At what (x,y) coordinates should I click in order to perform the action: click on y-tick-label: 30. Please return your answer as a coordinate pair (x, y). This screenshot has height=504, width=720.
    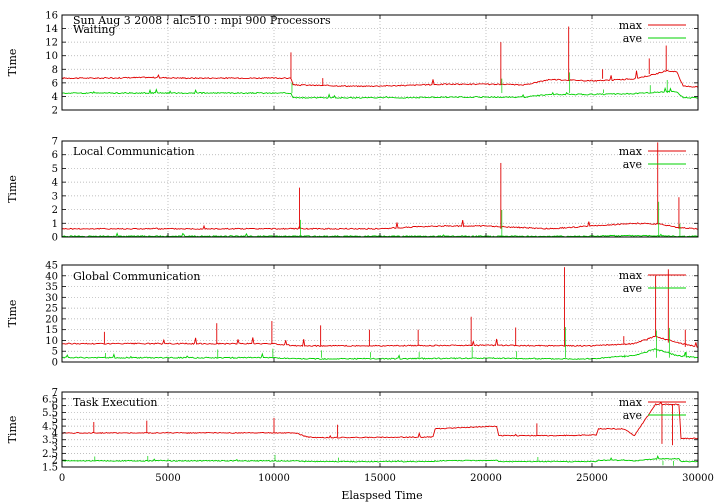
    Looking at the image, I should click on (51, 298).